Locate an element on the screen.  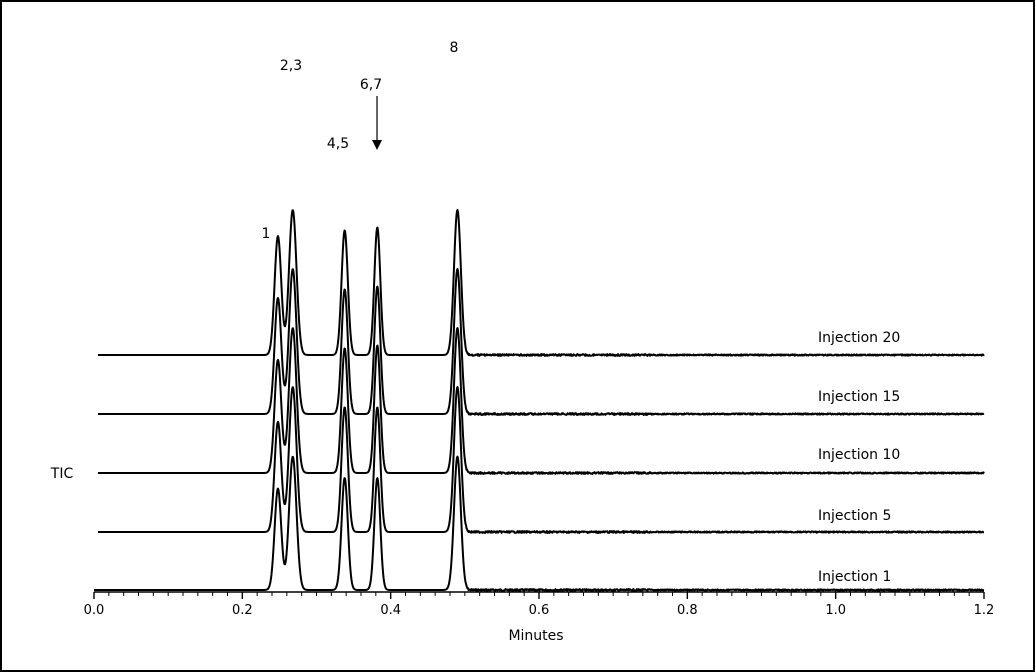
peak-arrow is located at coordinates (377, 123).